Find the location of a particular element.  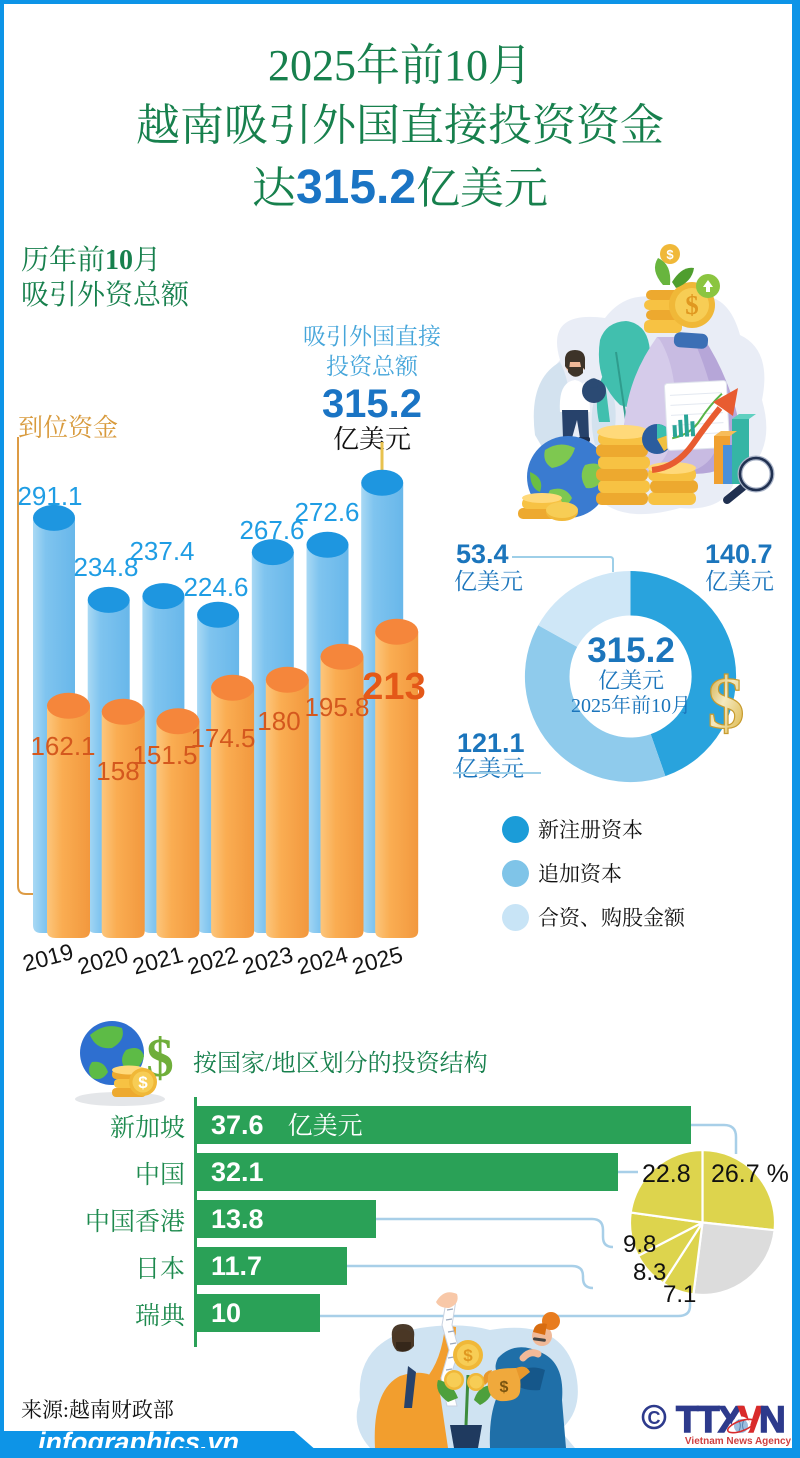

svg-text: 180 is located at coordinates (278, 721).